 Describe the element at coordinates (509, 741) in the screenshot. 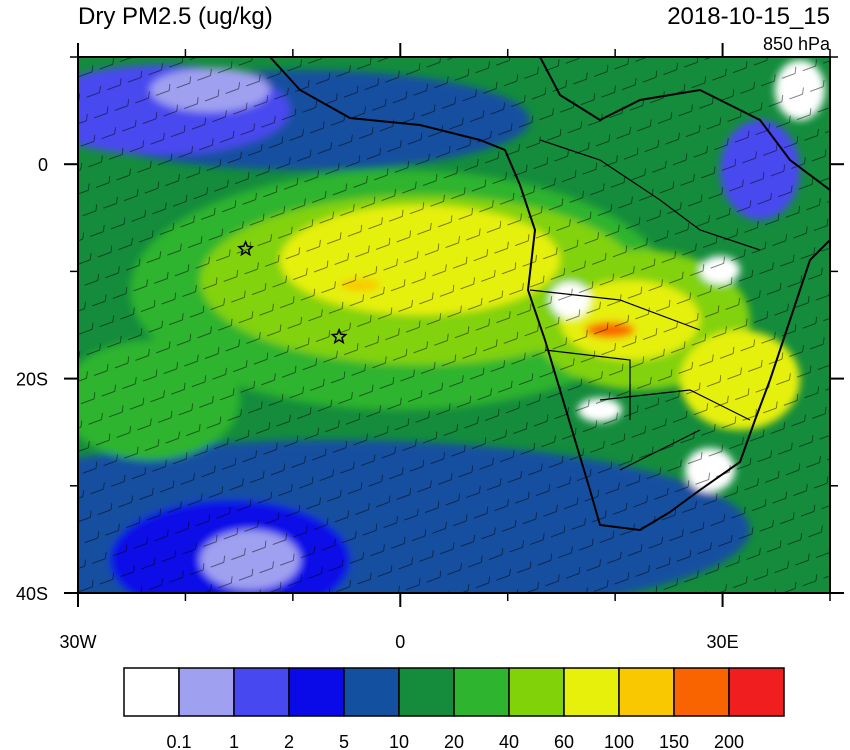

I see `colorbar-label: 40` at that location.